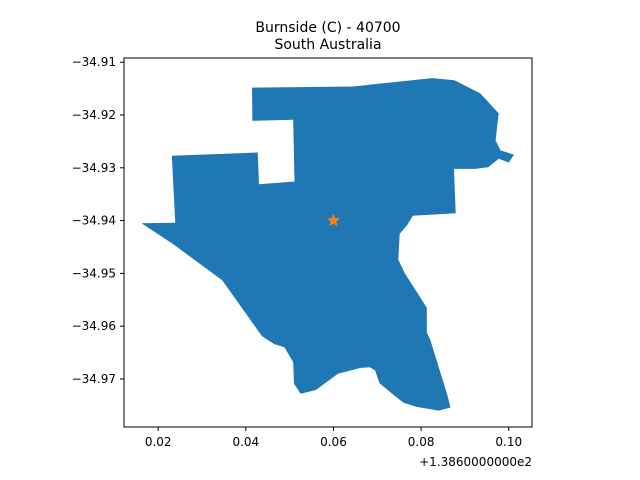  I want to click on y-tick-label: −34.93, so click(94, 168).